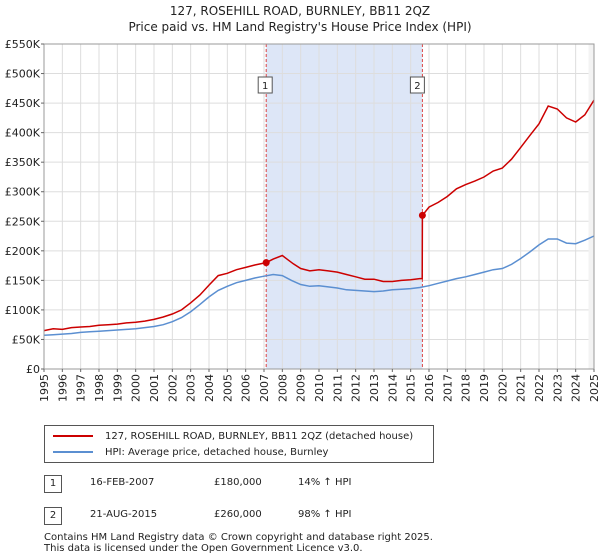 The image size is (600, 560). What do you see at coordinates (246, 388) in the screenshot?
I see `x-tick-label: 2006` at bounding box center [246, 388].